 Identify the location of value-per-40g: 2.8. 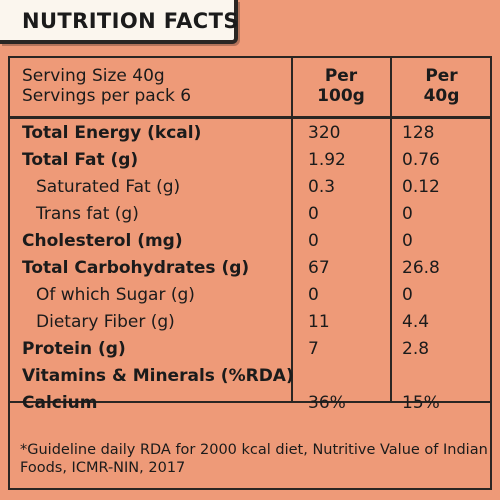
(416, 349).